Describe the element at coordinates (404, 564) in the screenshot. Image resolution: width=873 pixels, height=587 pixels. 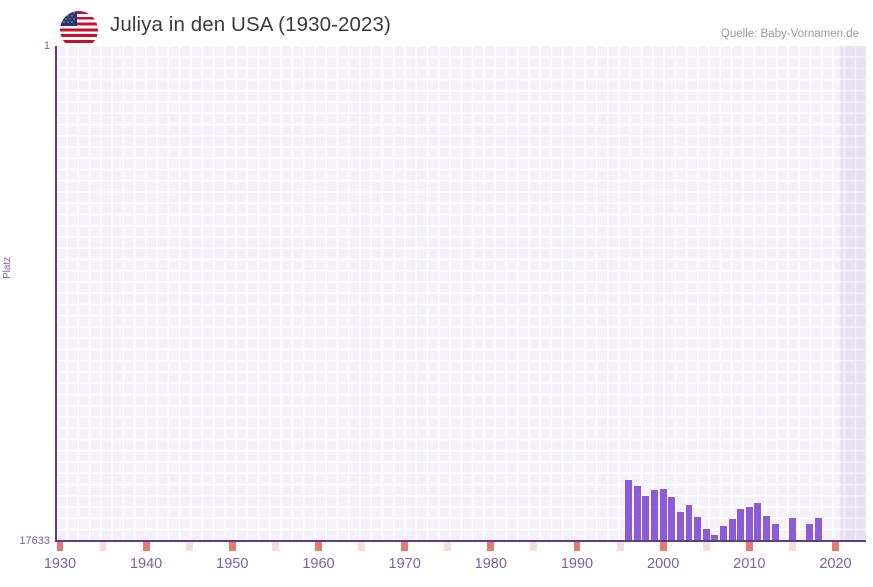
I see `x-tick-label: 1970` at that location.